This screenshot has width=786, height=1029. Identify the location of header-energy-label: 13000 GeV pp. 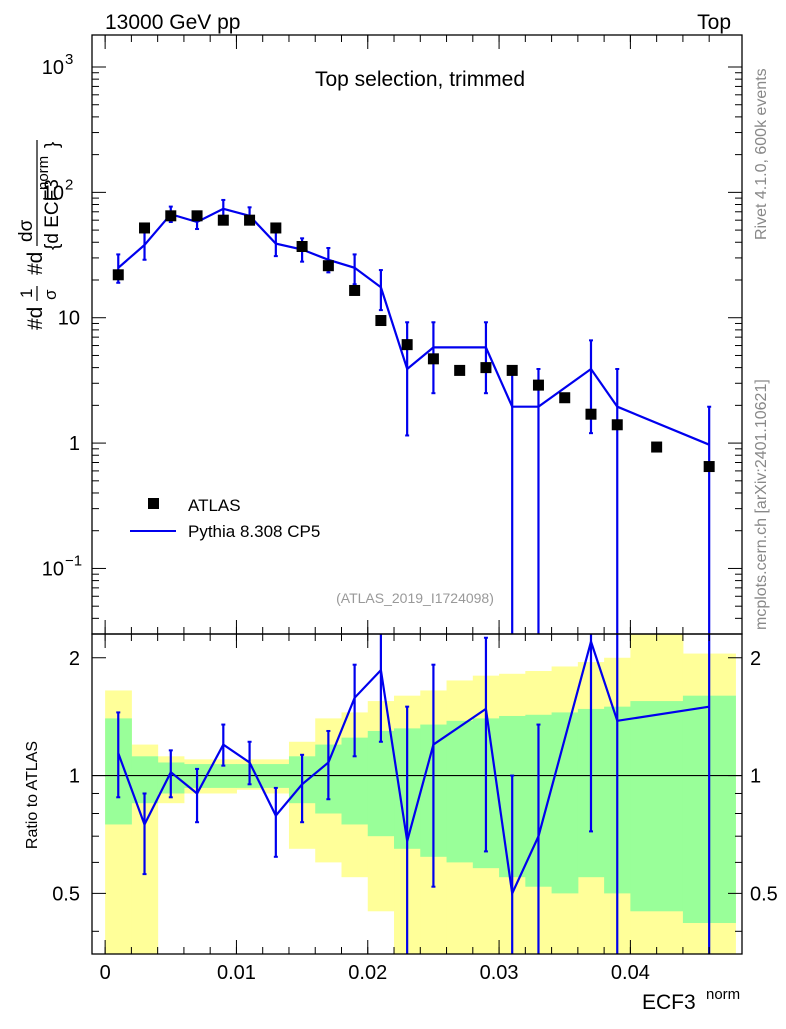
(172, 22).